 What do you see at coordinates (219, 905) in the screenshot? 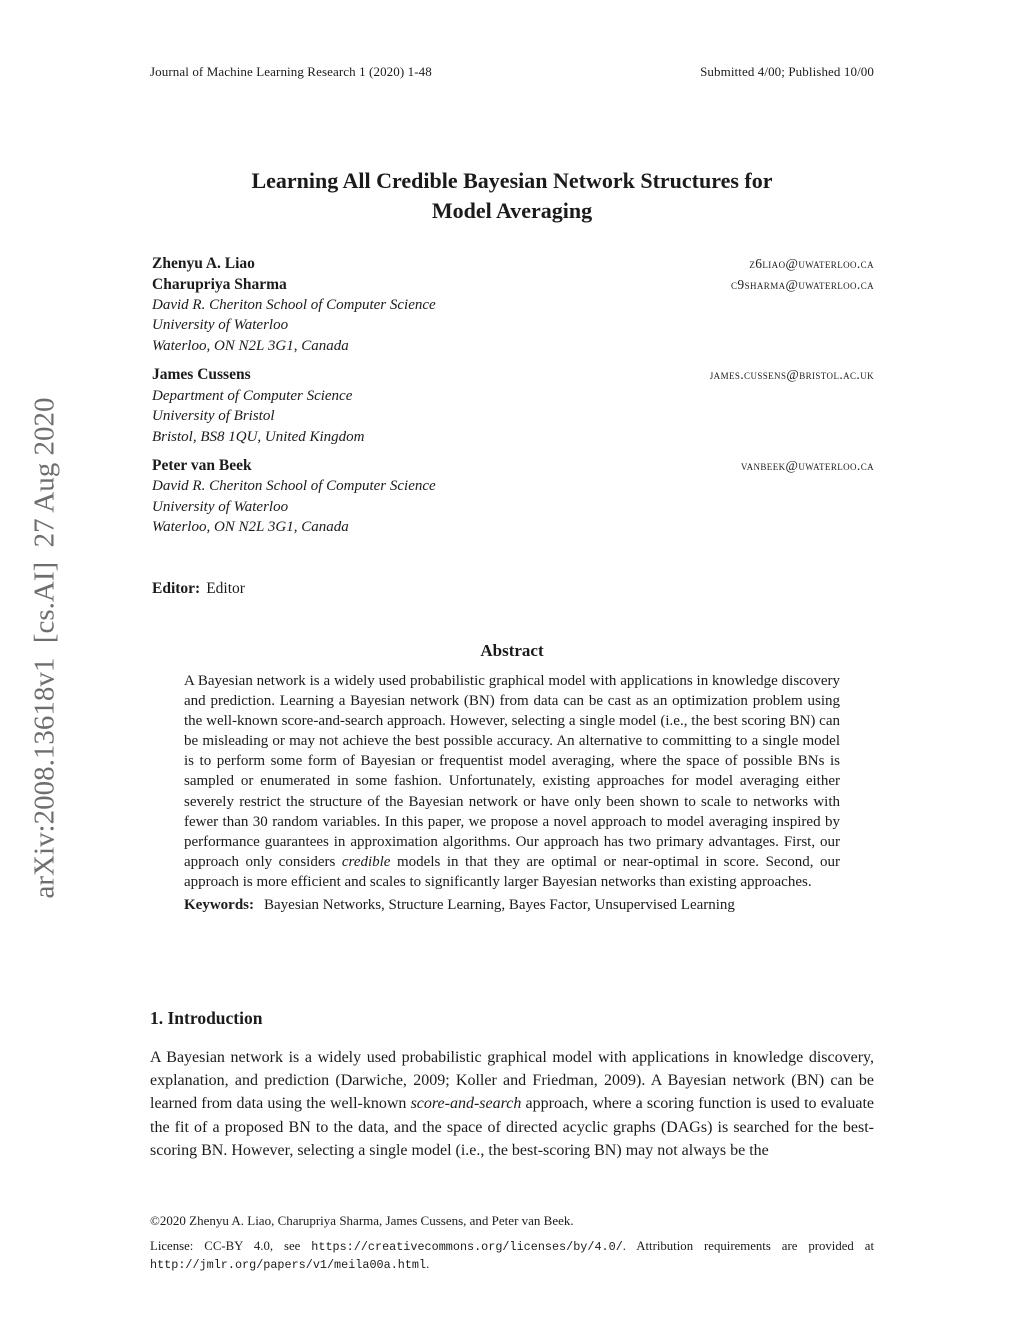
I see `keywords-label: Keywords:` at bounding box center [219, 905].